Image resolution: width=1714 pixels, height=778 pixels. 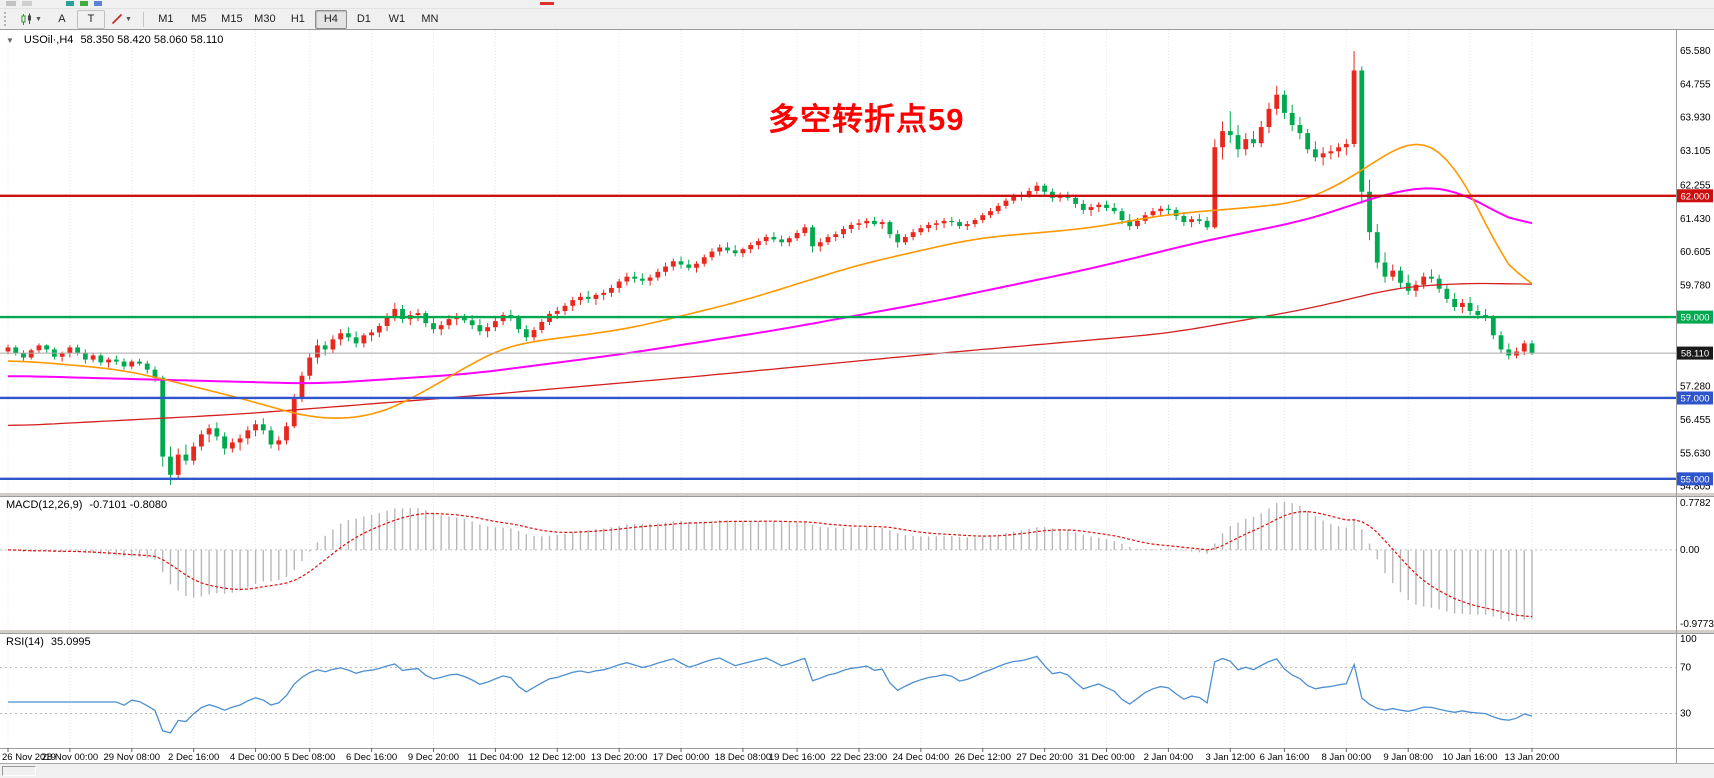 I want to click on svg-text: 59.780, so click(x=1695, y=286).